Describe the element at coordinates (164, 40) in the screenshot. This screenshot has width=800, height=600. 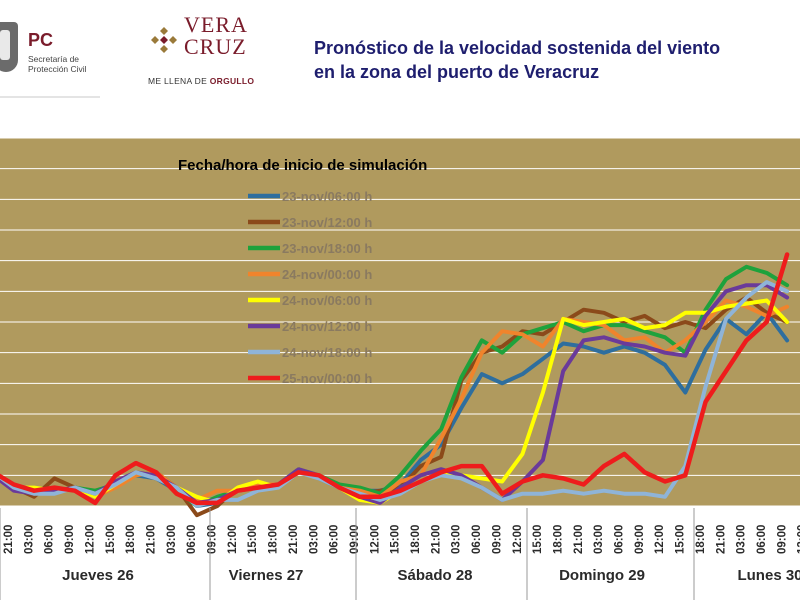
I see `veracruz-emblem-icon` at that location.